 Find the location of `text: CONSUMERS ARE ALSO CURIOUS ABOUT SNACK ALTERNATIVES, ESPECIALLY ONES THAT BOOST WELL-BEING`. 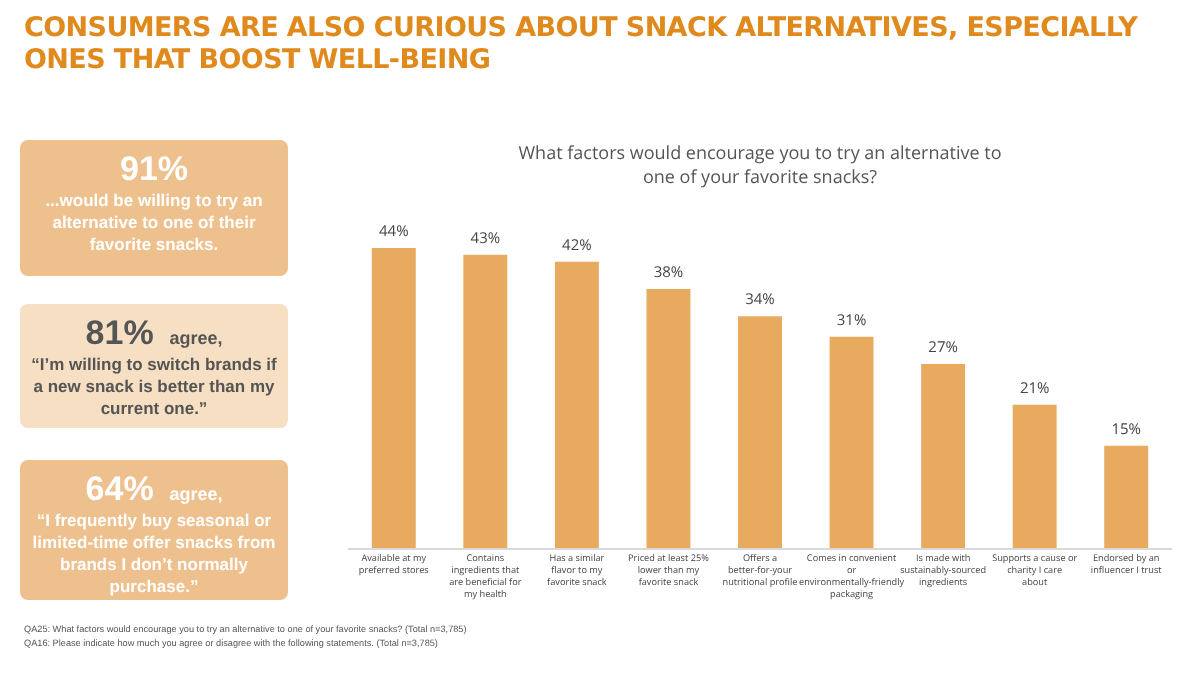

text: CONSUMERS ARE ALSO CURIOUS ABOUT SNACK ALTERNATIVES, ESPECIALLY ONES THAT BOOST WELL-BEING is located at coordinates (582, 44).